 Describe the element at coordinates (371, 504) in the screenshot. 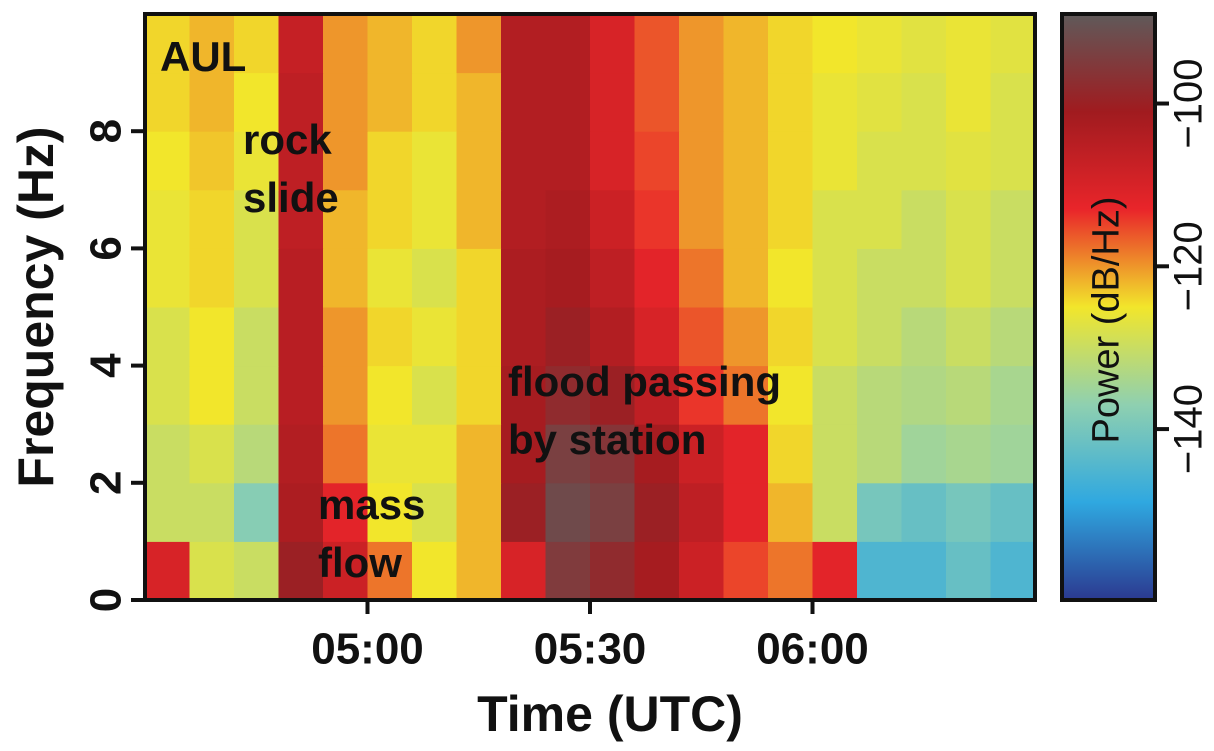

I see `annotation: mass` at that location.